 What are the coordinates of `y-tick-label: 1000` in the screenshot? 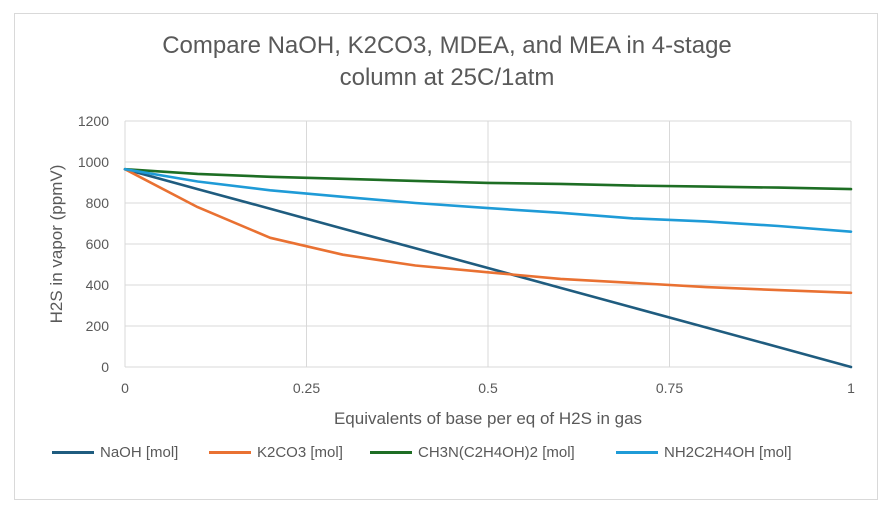 It's located at (93, 162).